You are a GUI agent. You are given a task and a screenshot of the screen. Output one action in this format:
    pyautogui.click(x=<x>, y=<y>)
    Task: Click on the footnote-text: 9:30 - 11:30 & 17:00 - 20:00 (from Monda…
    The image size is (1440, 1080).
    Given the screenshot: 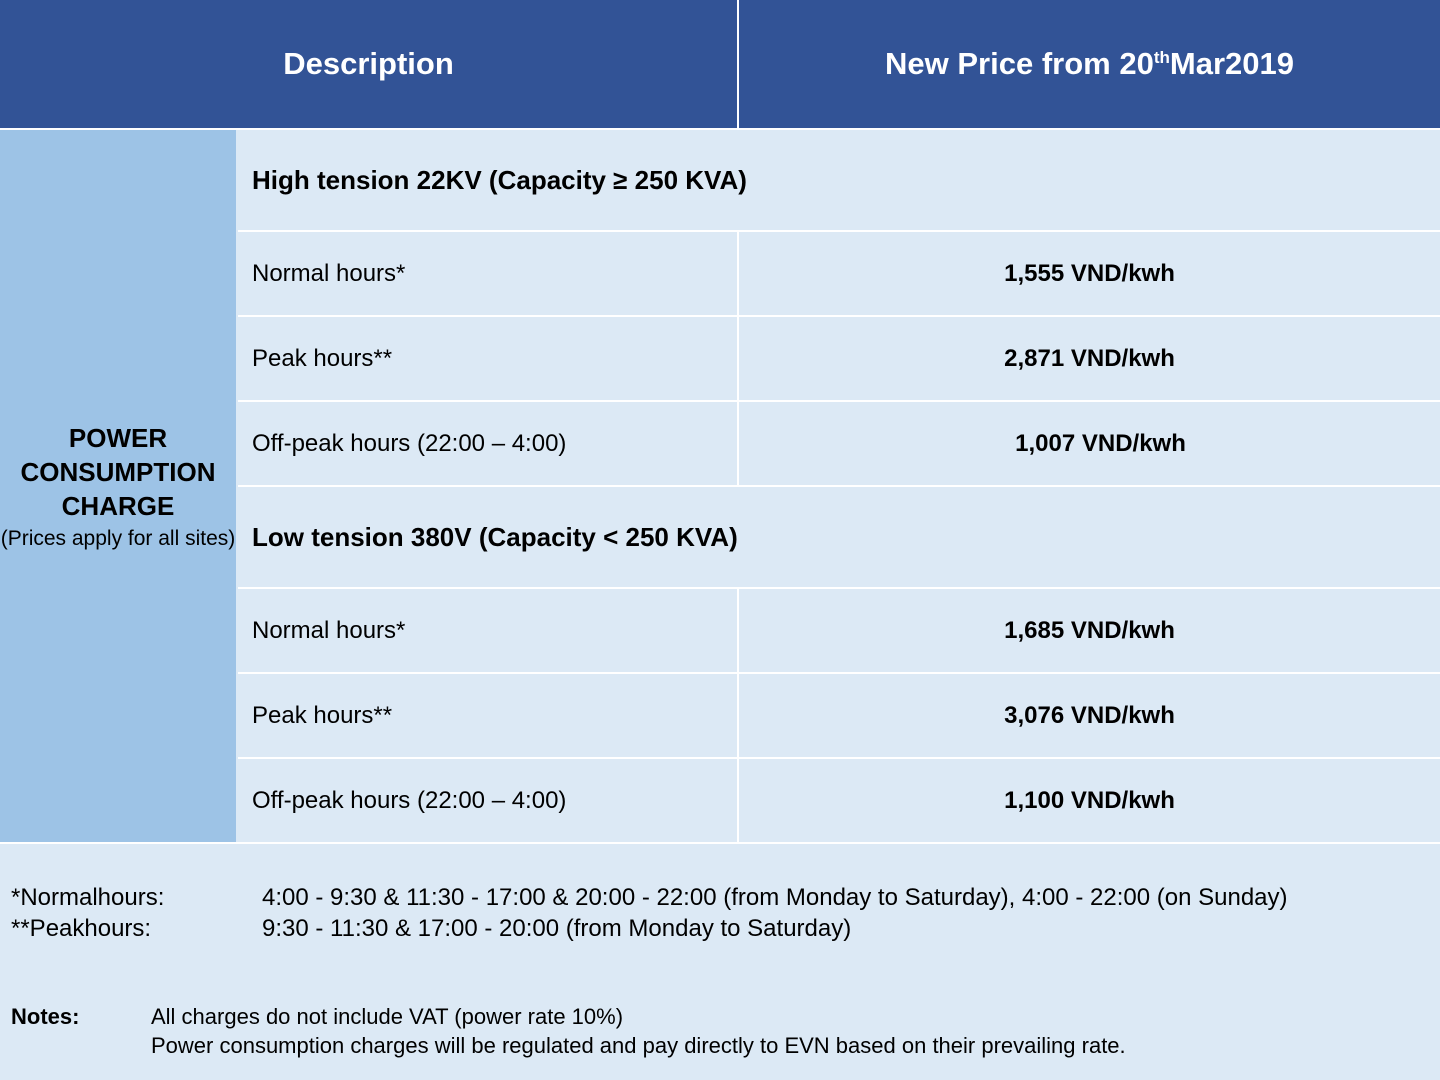 What is the action you would take?
    pyautogui.click(x=557, y=928)
    